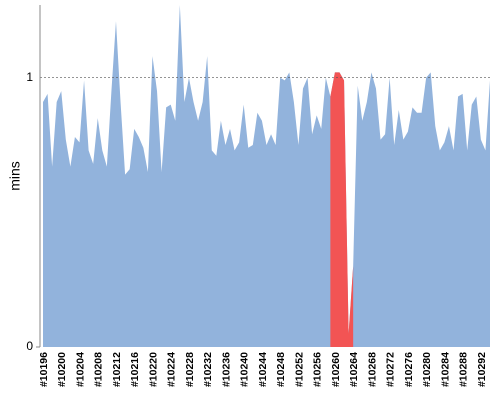 This screenshot has width=500, height=400. Describe the element at coordinates (427, 369) in the screenshot. I see `x-tick-label: #10280` at that location.